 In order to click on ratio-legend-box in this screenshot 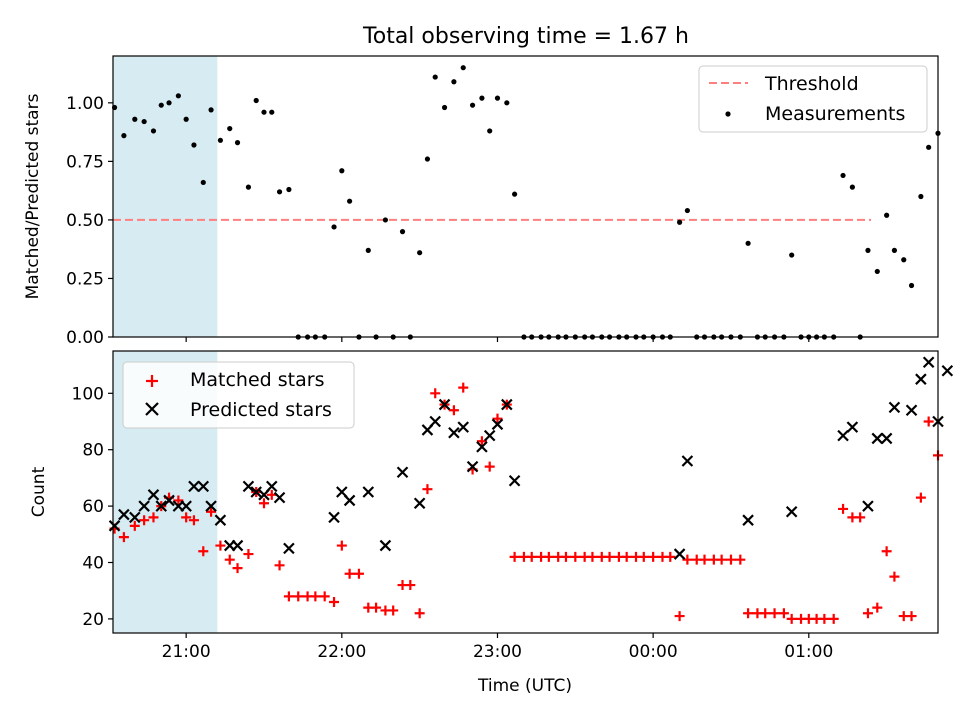, I will do `click(813, 99)`.